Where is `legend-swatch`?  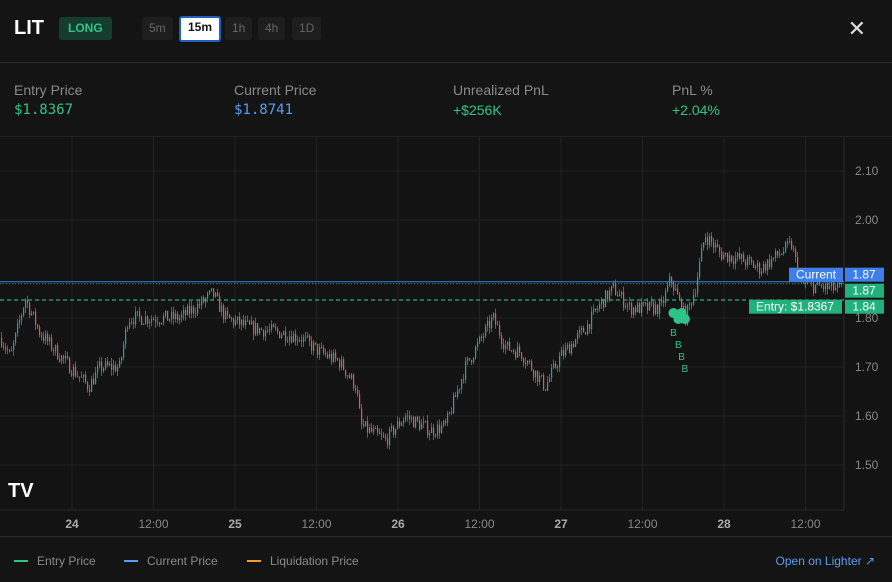 legend-swatch is located at coordinates (21, 561).